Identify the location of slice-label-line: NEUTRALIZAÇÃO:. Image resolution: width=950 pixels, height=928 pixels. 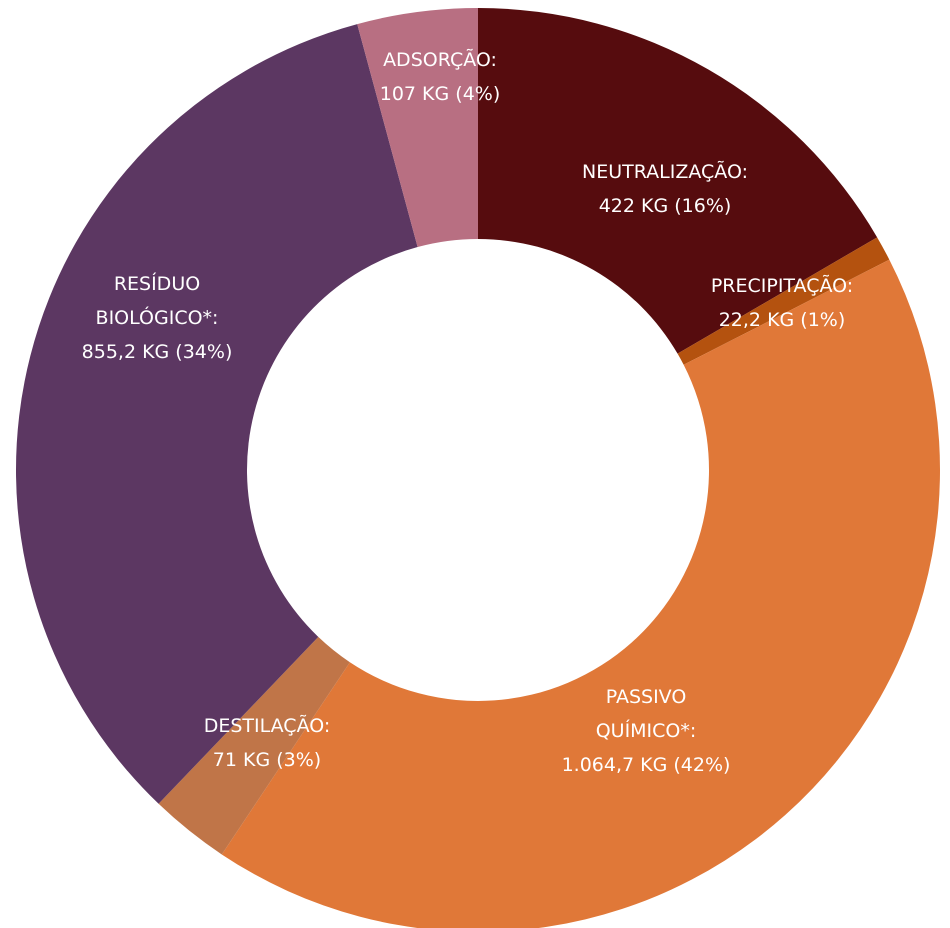
(665, 171).